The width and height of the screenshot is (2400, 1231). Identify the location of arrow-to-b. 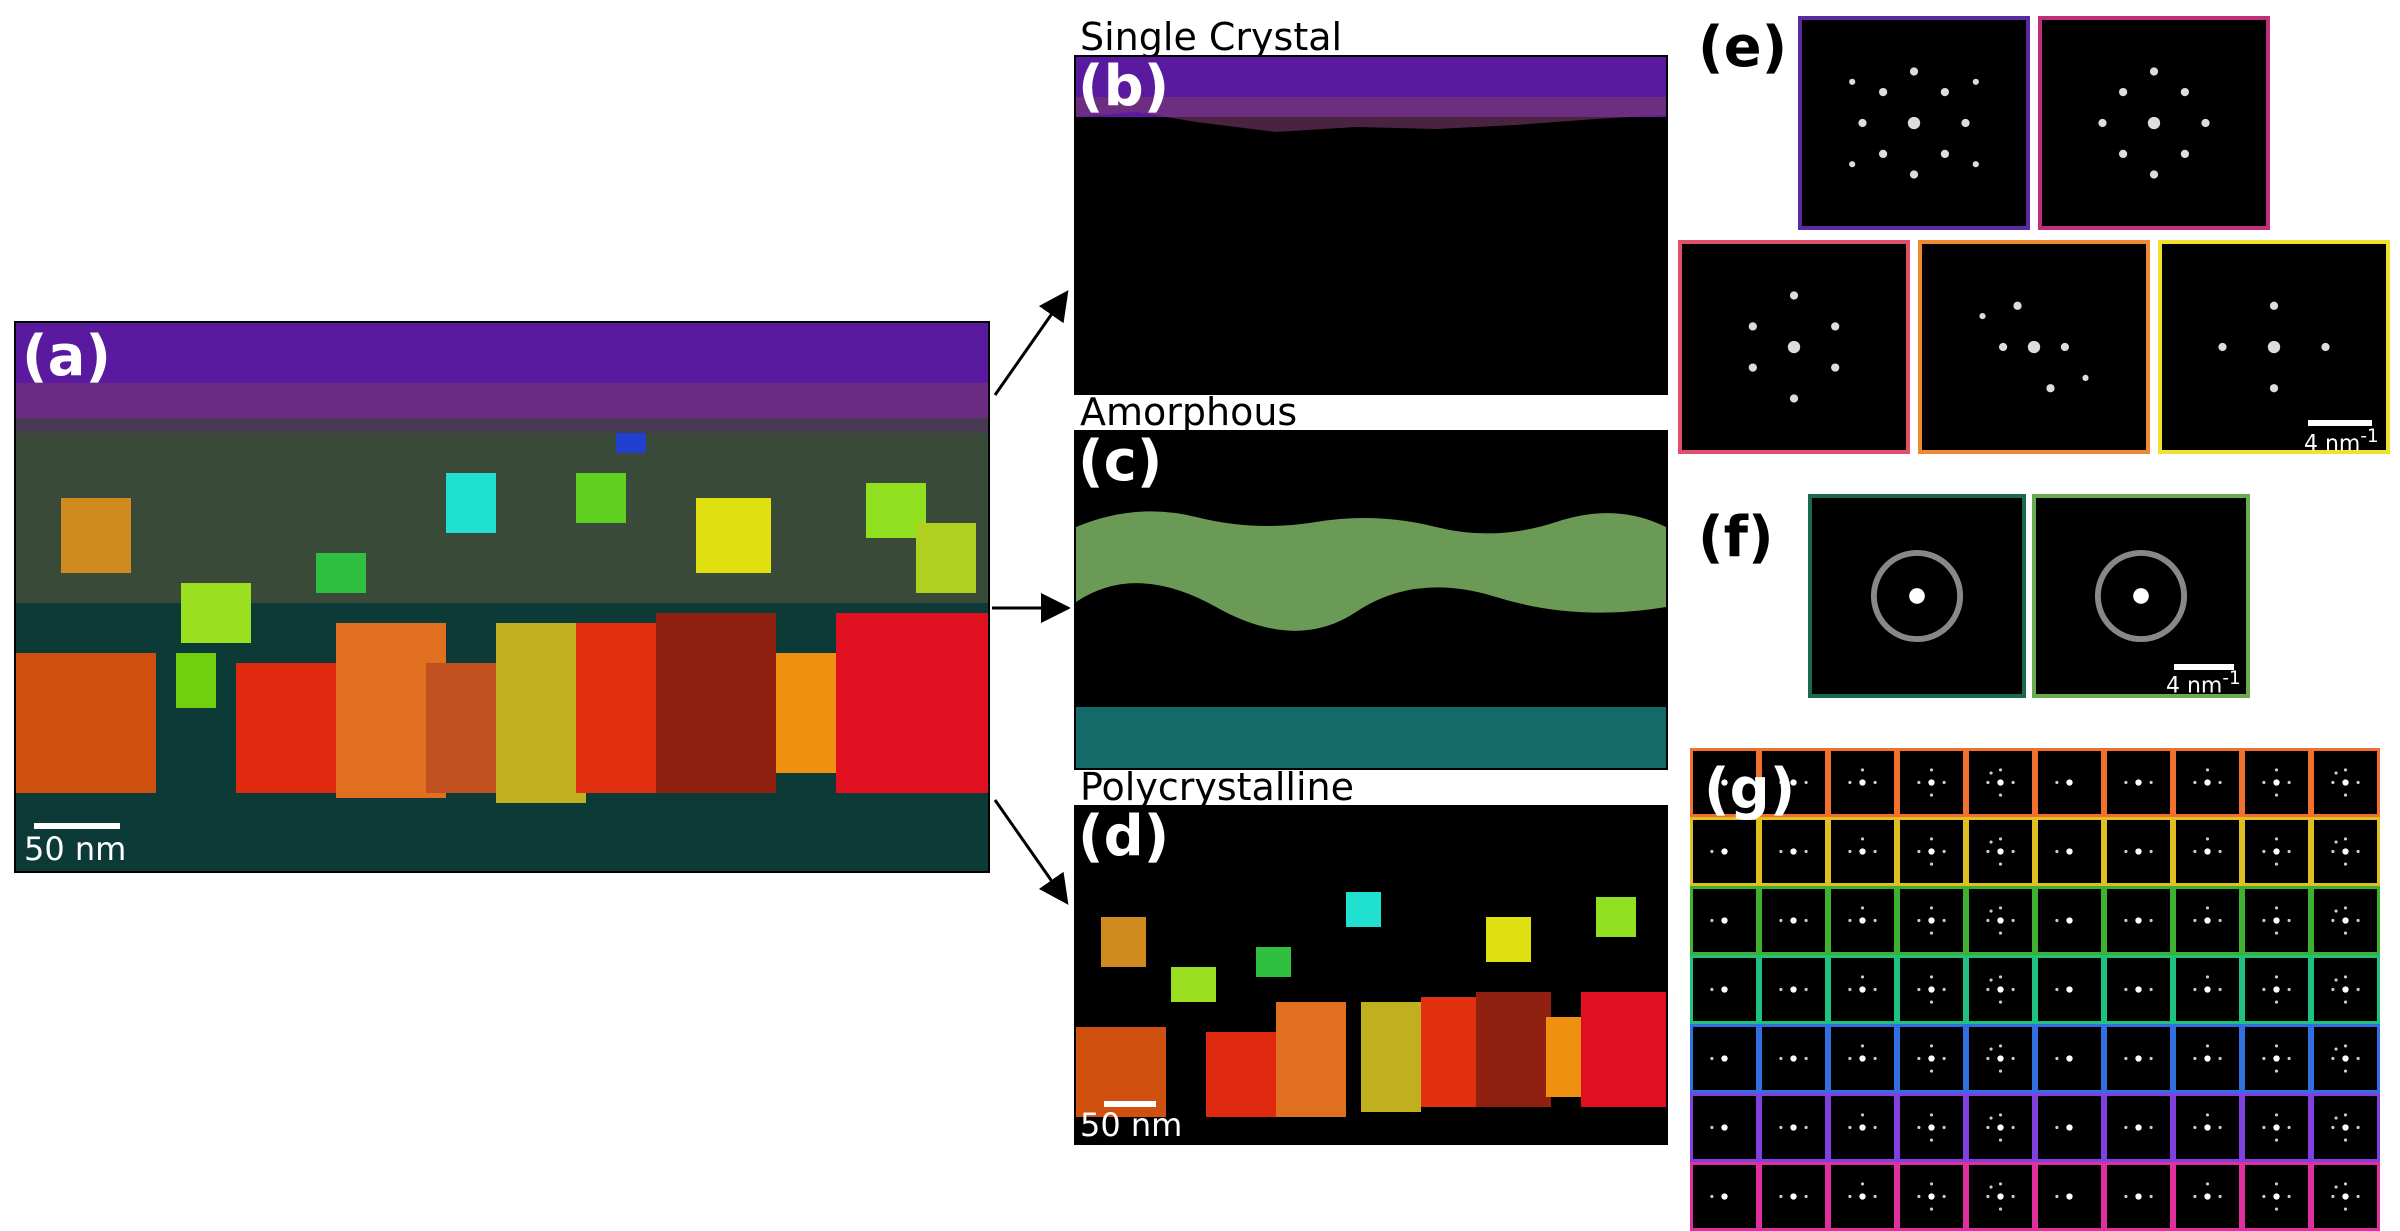
(1031, 343).